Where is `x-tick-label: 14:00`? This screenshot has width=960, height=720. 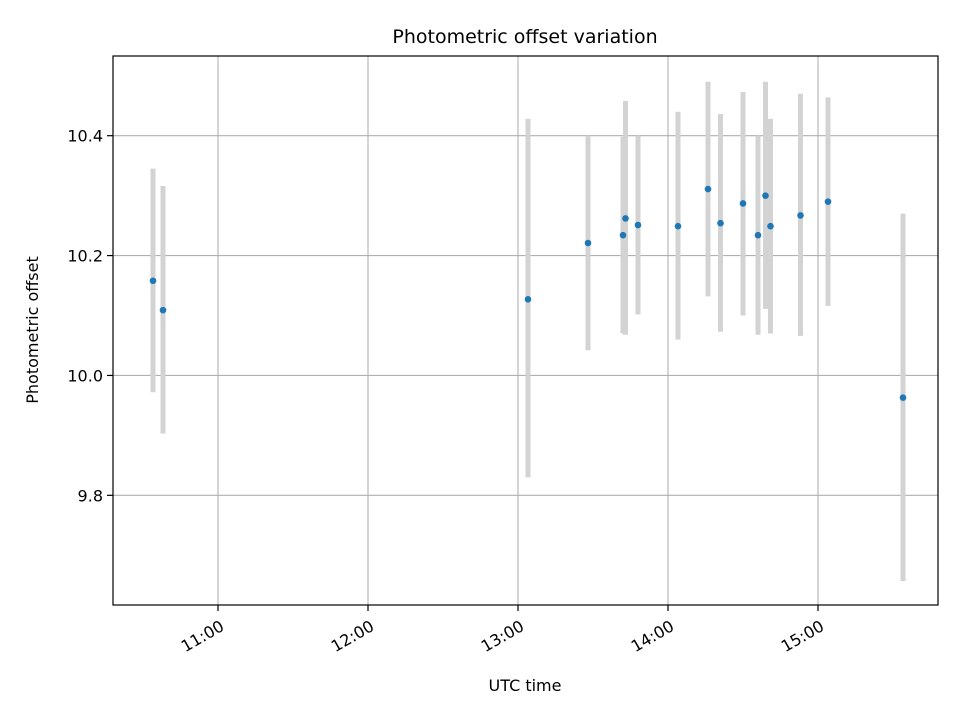 x-tick-label: 14:00 is located at coordinates (652, 636).